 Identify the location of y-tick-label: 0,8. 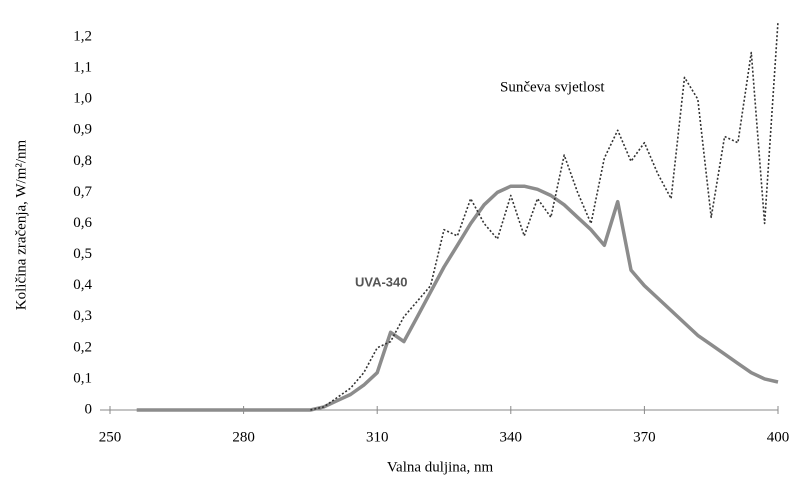
(82, 161).